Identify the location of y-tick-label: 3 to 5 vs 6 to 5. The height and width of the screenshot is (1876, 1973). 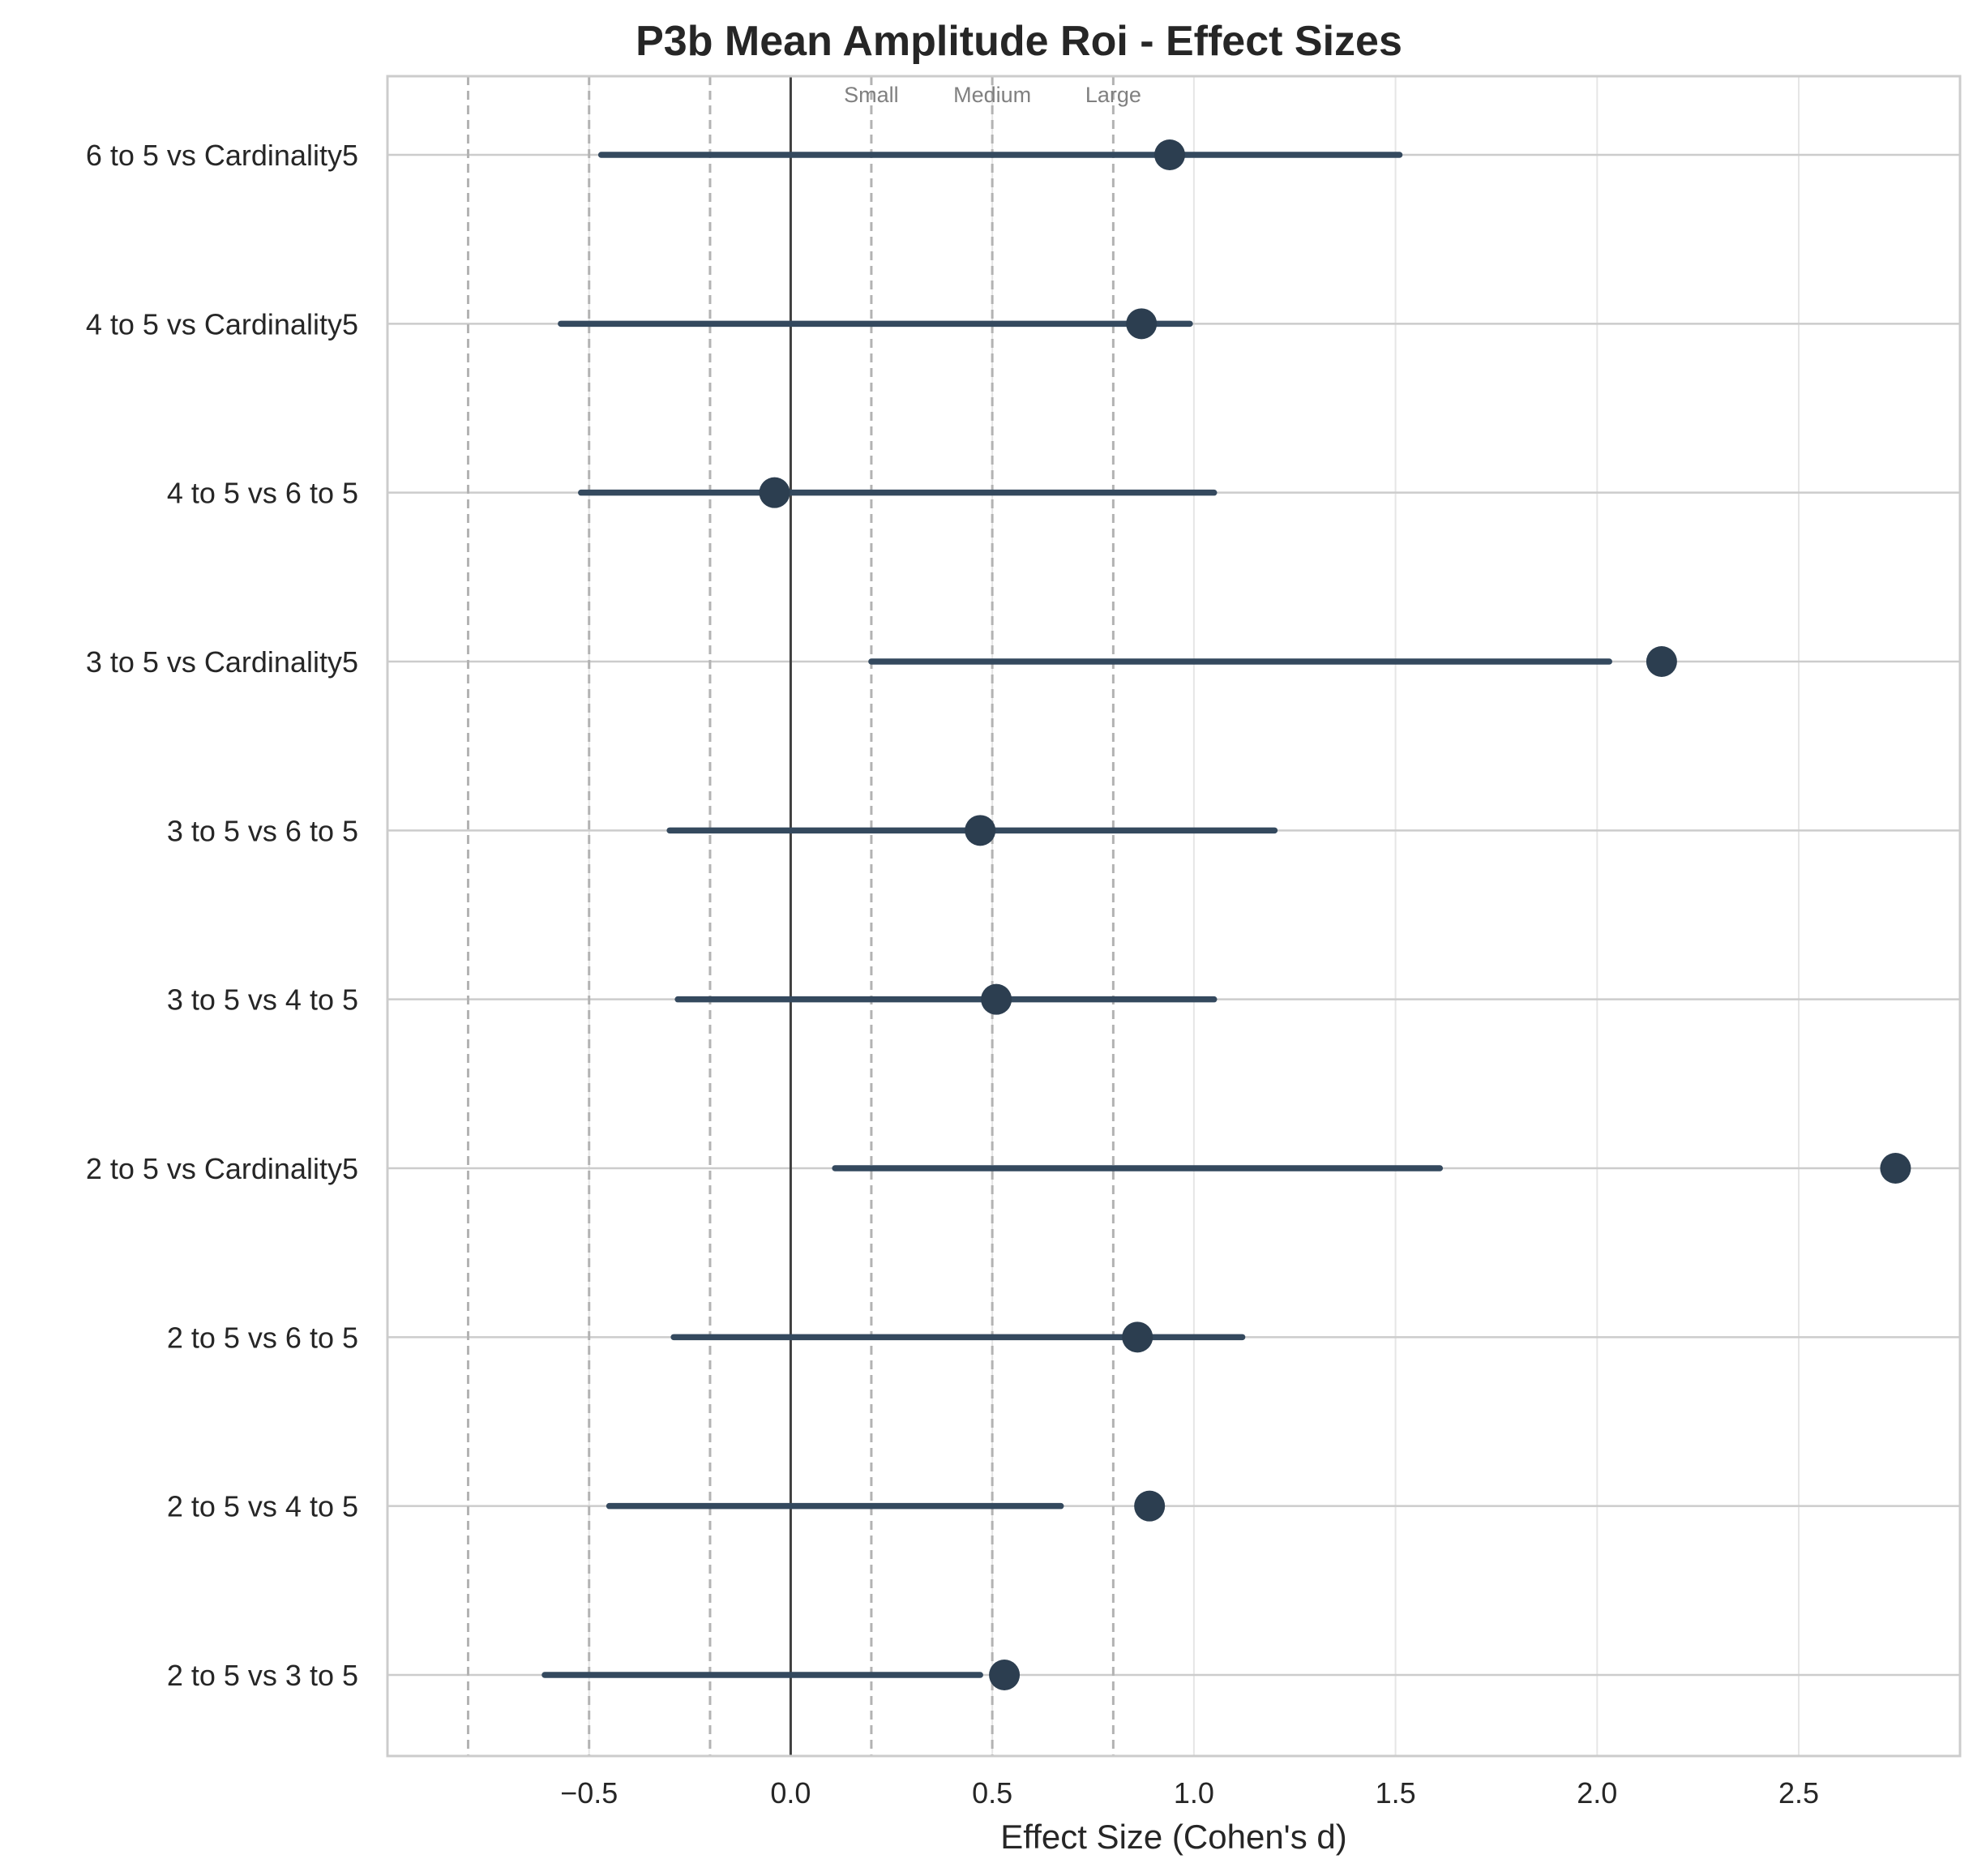
(262, 830).